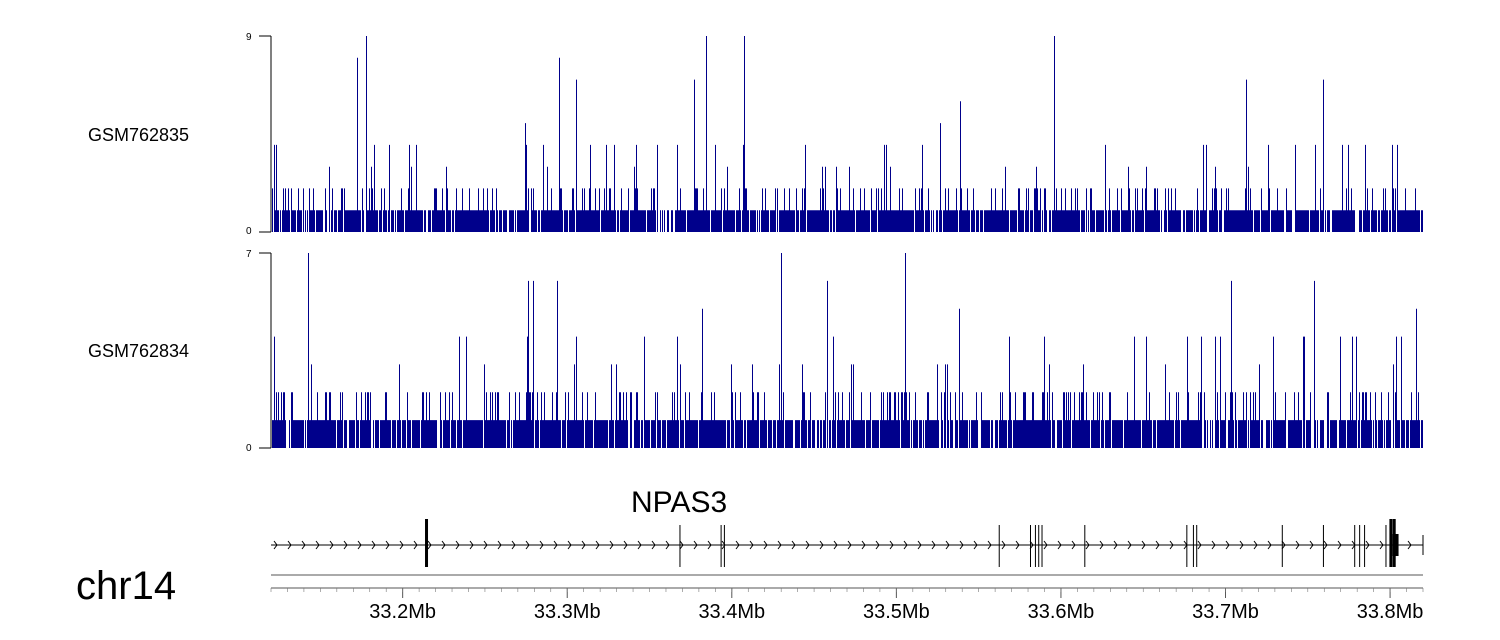 The width and height of the screenshot is (1500, 640). What do you see at coordinates (249, 254) in the screenshot?
I see `track2-ymax-label: 7` at bounding box center [249, 254].